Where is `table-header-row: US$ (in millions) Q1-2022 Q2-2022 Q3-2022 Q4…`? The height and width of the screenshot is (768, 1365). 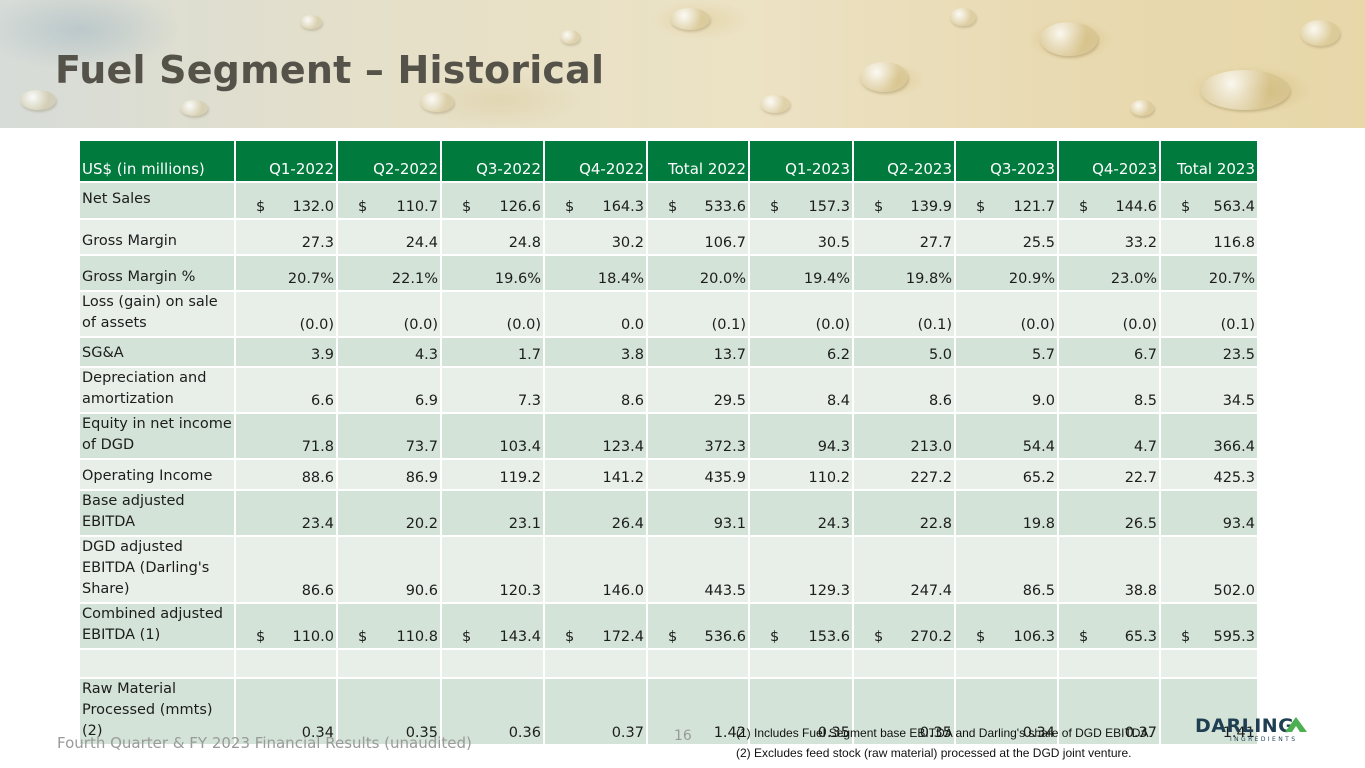 table-header-row: US$ (in millions) Q1-2022 Q2-2022 Q3-2022 Q4… is located at coordinates (669, 162).